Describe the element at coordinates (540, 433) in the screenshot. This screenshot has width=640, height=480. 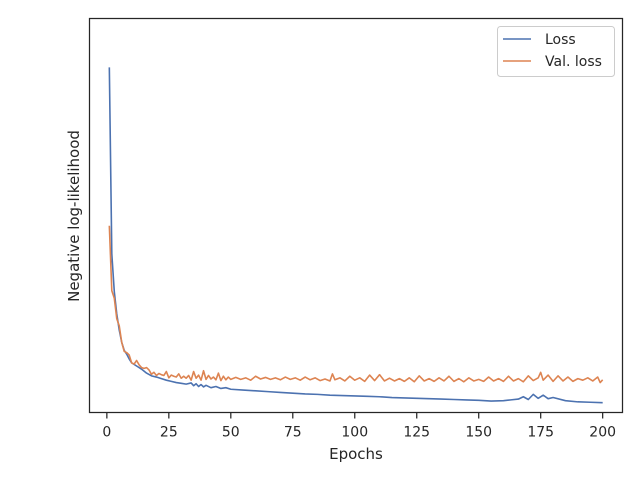
I see `x-tick-label: 175` at that location.